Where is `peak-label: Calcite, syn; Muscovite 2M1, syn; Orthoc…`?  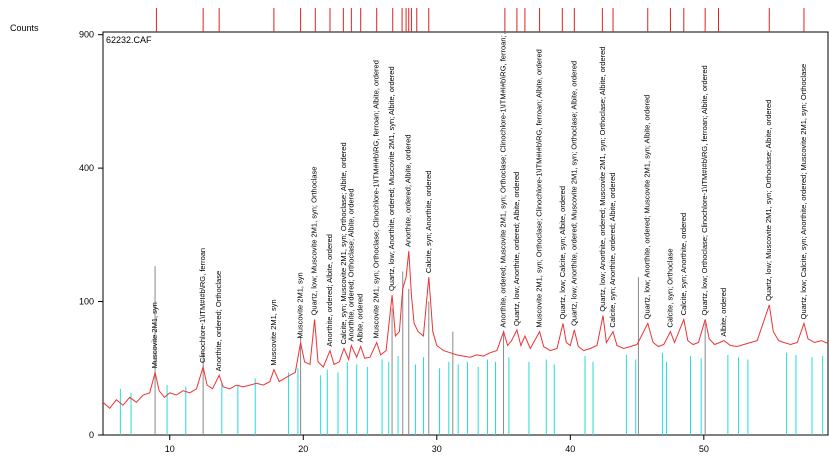 peak-label: Calcite, syn; Muscovite 2M1, syn; Orthoc… is located at coordinates (343, 243).